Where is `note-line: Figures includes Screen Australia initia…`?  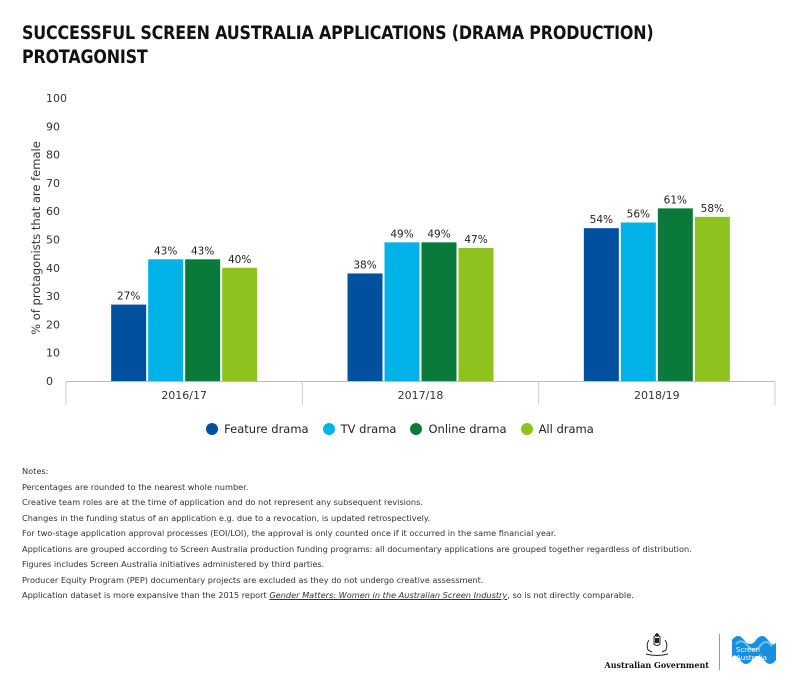 note-line: Figures includes Screen Australia initia… is located at coordinates (173, 564).